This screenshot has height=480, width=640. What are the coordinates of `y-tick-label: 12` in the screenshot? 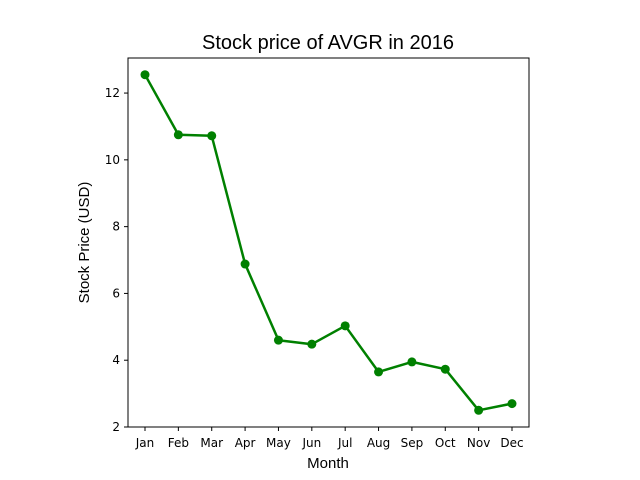 It's located at (112, 93).